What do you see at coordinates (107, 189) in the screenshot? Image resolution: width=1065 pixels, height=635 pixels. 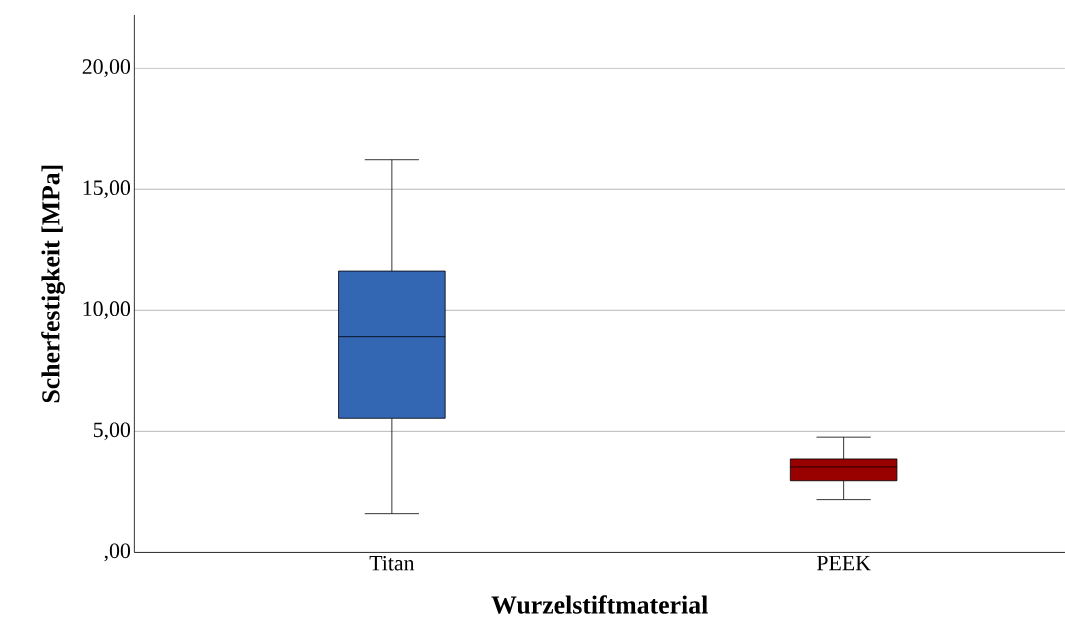 I see `y-tick-label: 15,00` at bounding box center [107, 189].